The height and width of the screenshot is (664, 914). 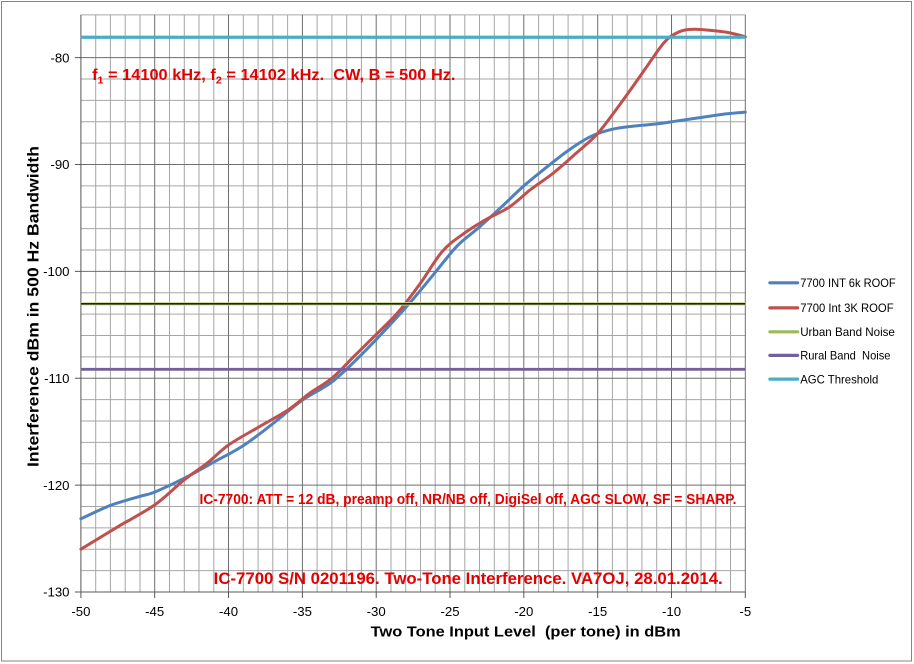 What do you see at coordinates (846, 308) in the screenshot?
I see `svg-text: 7700 Int 3K ROOF` at bounding box center [846, 308].